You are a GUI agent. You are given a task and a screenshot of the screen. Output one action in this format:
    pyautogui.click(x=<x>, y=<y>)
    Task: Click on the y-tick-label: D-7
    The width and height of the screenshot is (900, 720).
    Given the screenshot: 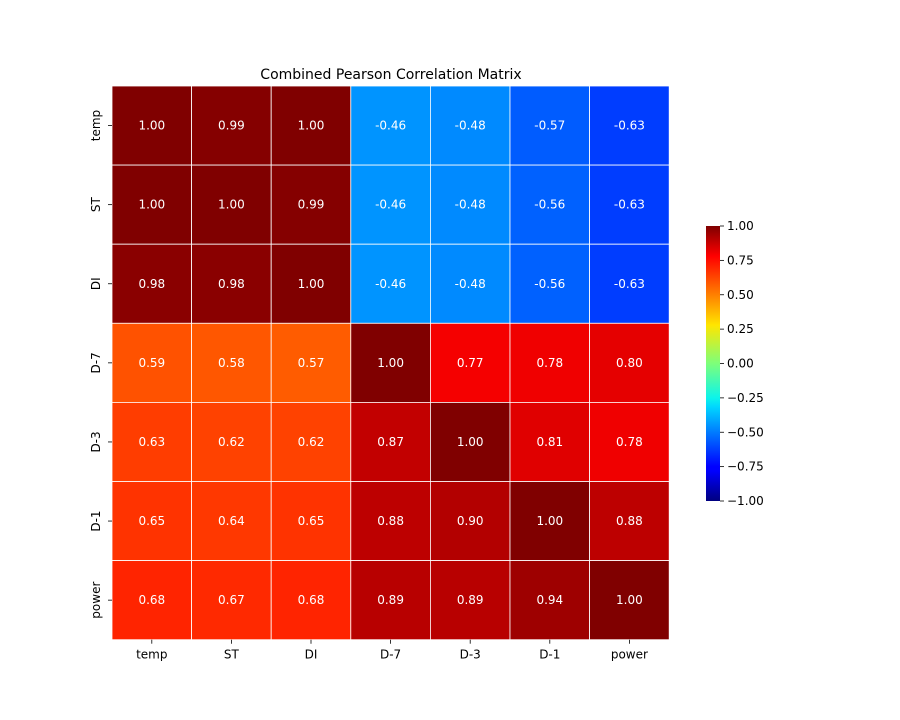 What is the action you would take?
    pyautogui.click(x=96, y=362)
    